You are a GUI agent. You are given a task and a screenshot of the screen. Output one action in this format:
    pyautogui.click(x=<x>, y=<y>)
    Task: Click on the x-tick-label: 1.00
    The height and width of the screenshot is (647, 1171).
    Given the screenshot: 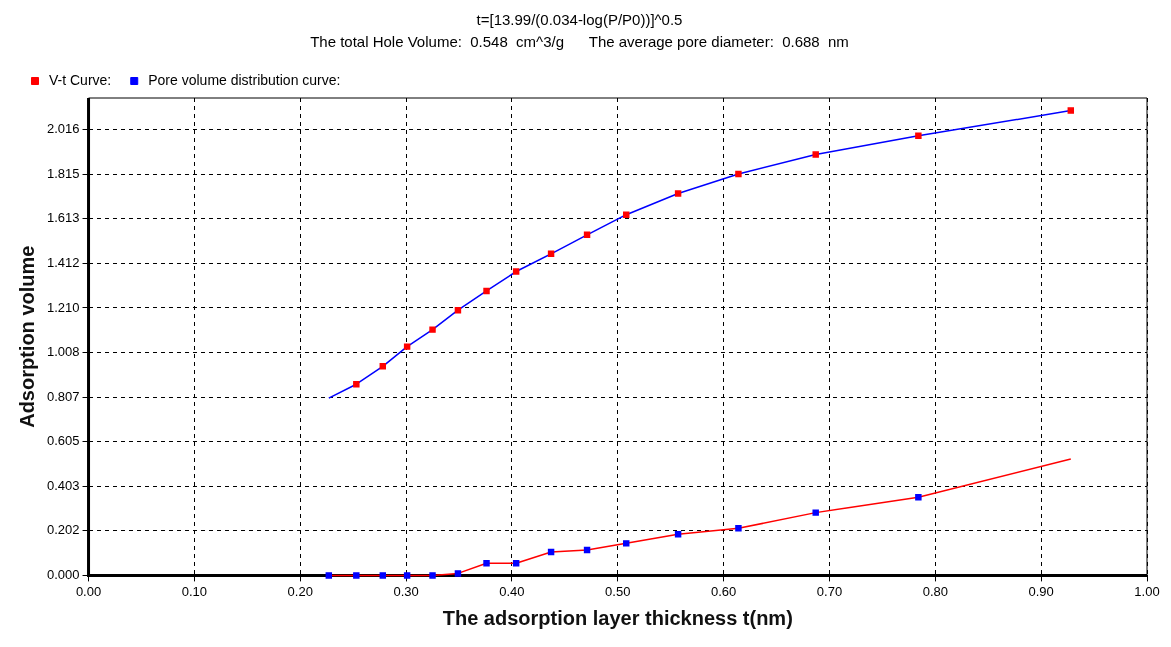 What is the action you would take?
    pyautogui.click(x=1147, y=591)
    